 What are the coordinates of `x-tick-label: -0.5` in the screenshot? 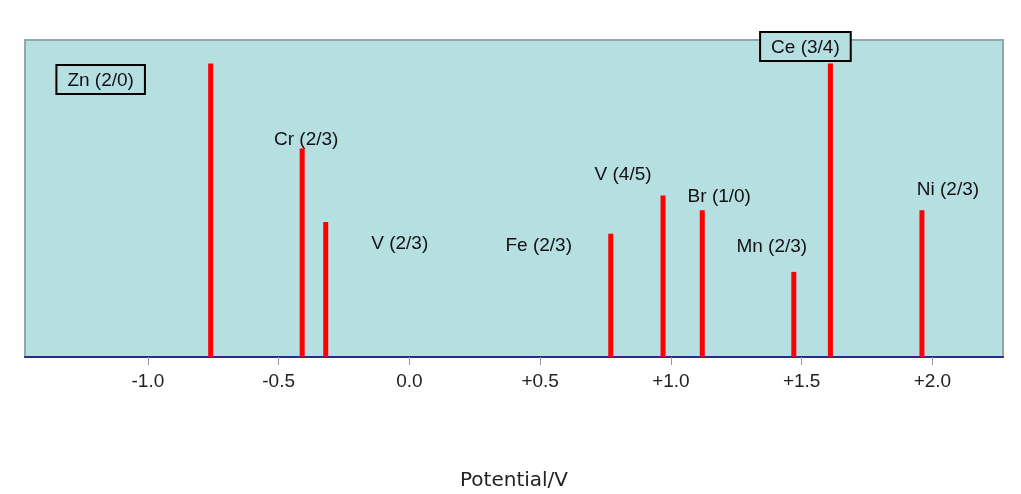 It's located at (279, 380).